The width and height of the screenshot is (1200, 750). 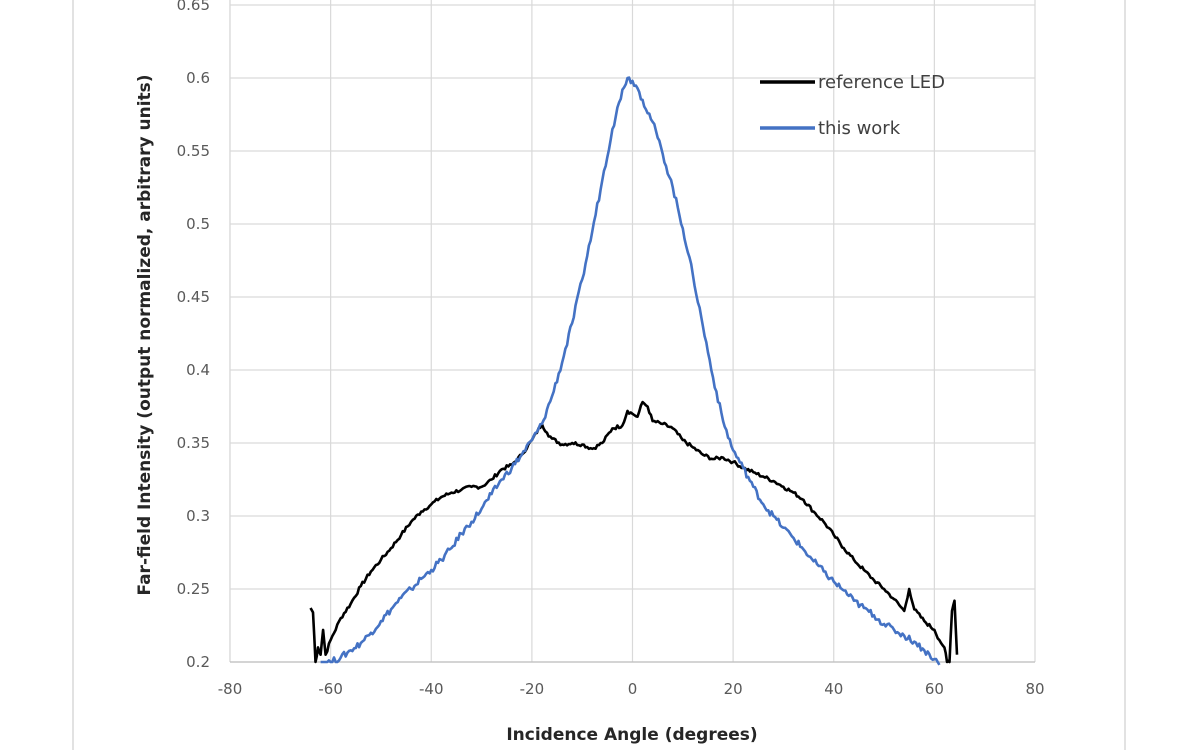 I want to click on y-tick-label: 0.5, so click(x=198, y=224).